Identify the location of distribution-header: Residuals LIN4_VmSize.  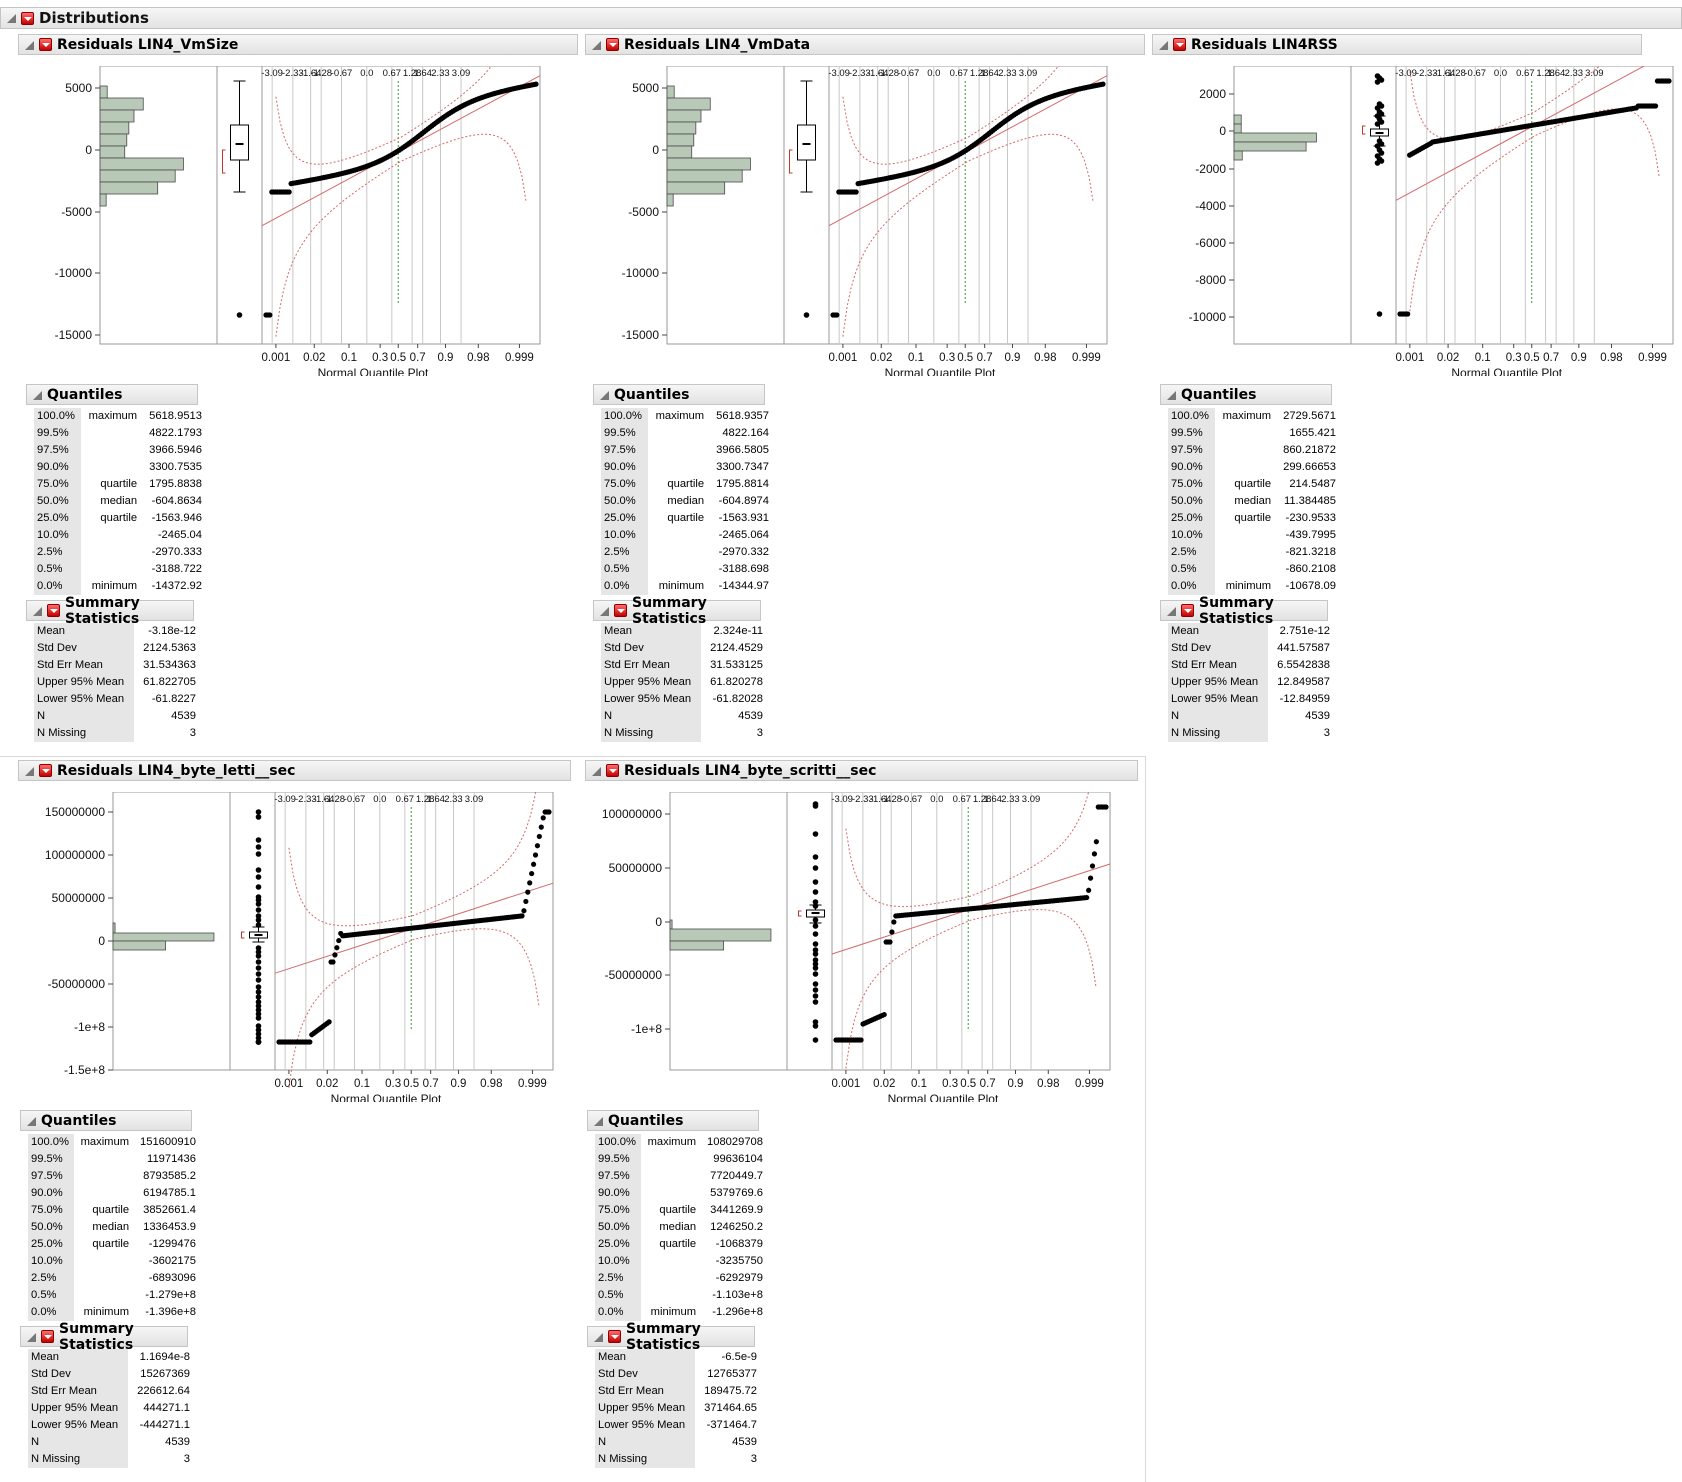
(298, 44).